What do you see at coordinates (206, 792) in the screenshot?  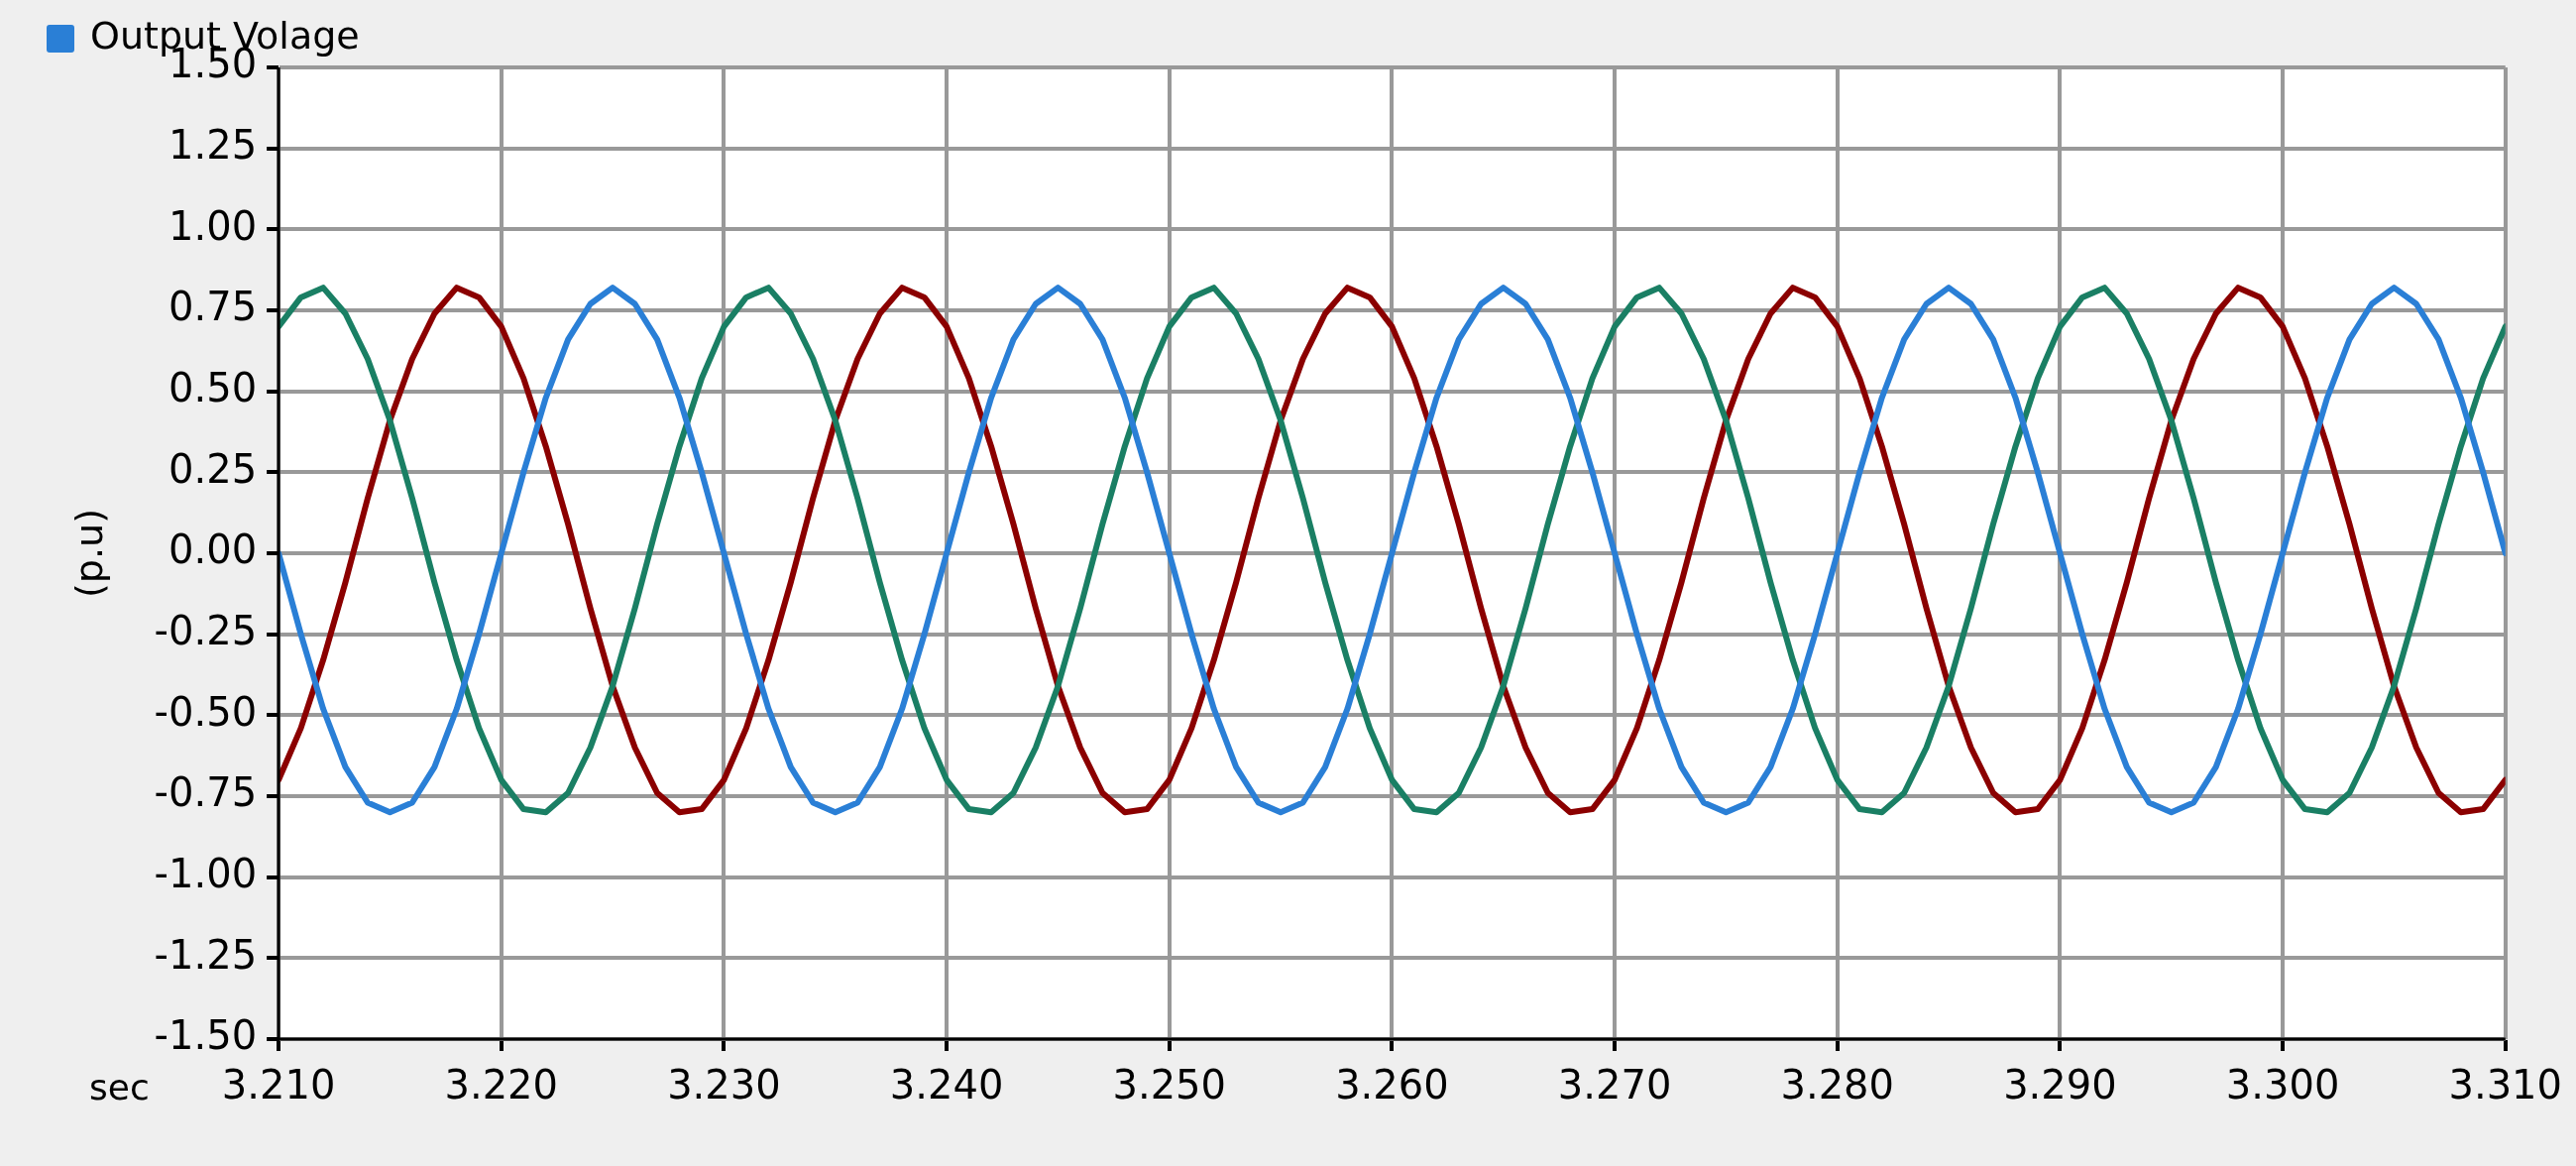 I see `y-tick-label: -0.75` at bounding box center [206, 792].